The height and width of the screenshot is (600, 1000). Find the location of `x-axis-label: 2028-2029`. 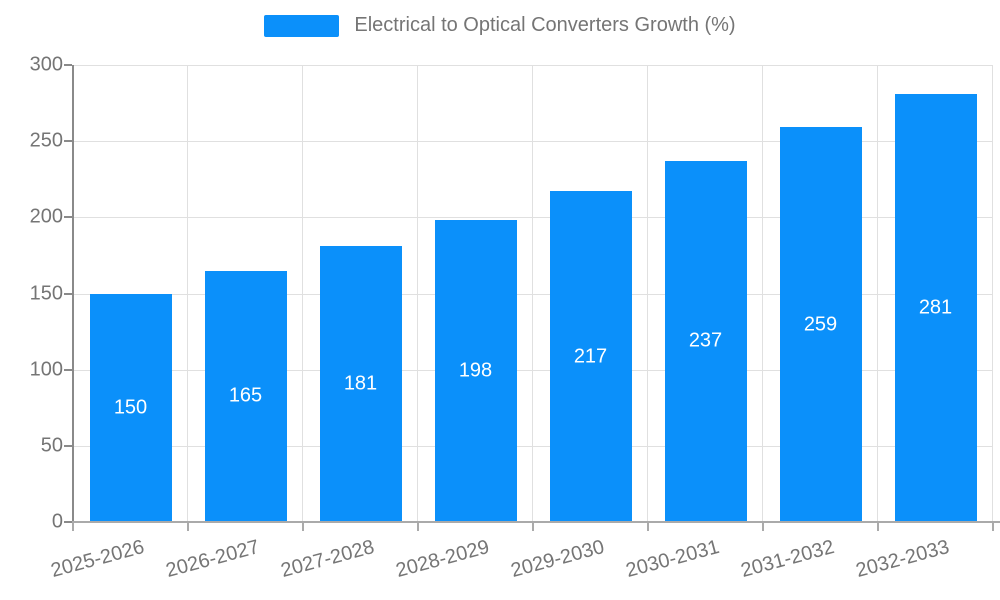

x-axis-label: 2028-2029 is located at coordinates (442, 559).